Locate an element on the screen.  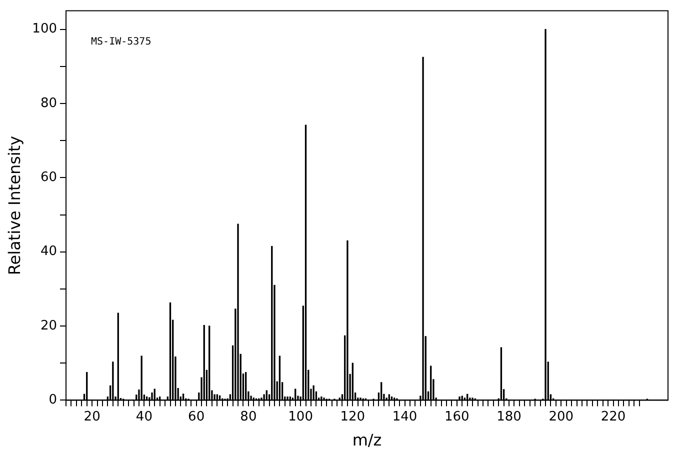
x-tick-label: 120 is located at coordinates (353, 416).